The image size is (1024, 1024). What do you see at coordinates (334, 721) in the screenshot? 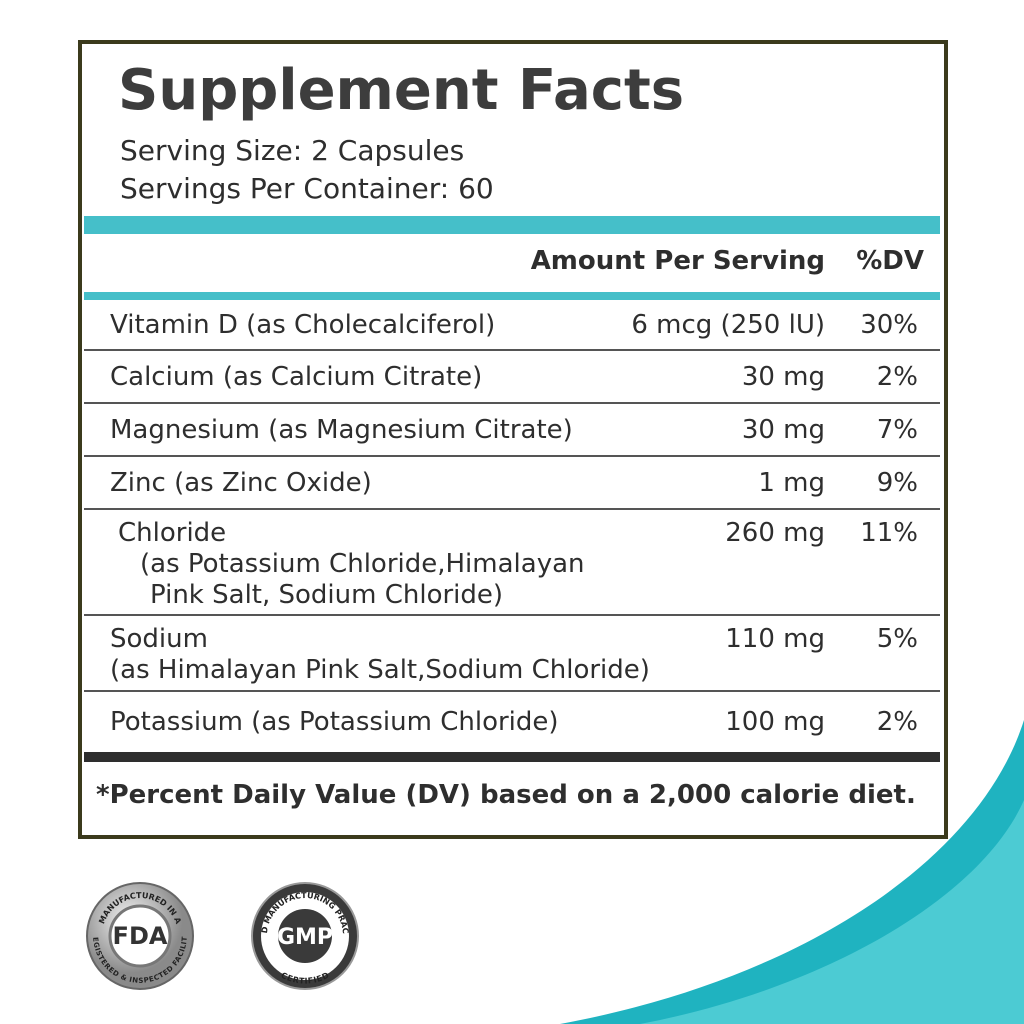
I see `nutrient-name: Potassium (as Potassium Chloride)` at bounding box center [334, 721].